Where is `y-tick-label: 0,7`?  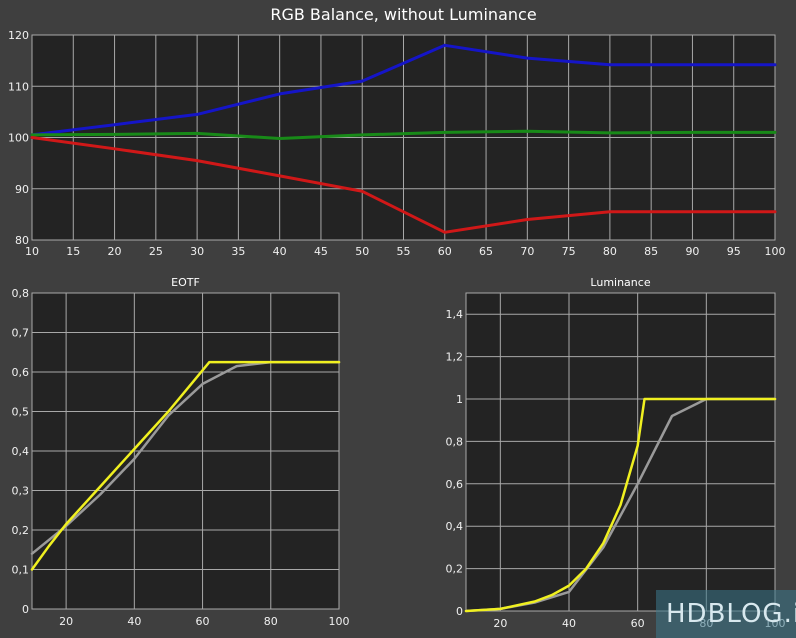 y-tick-label: 0,7 is located at coordinates (21, 333).